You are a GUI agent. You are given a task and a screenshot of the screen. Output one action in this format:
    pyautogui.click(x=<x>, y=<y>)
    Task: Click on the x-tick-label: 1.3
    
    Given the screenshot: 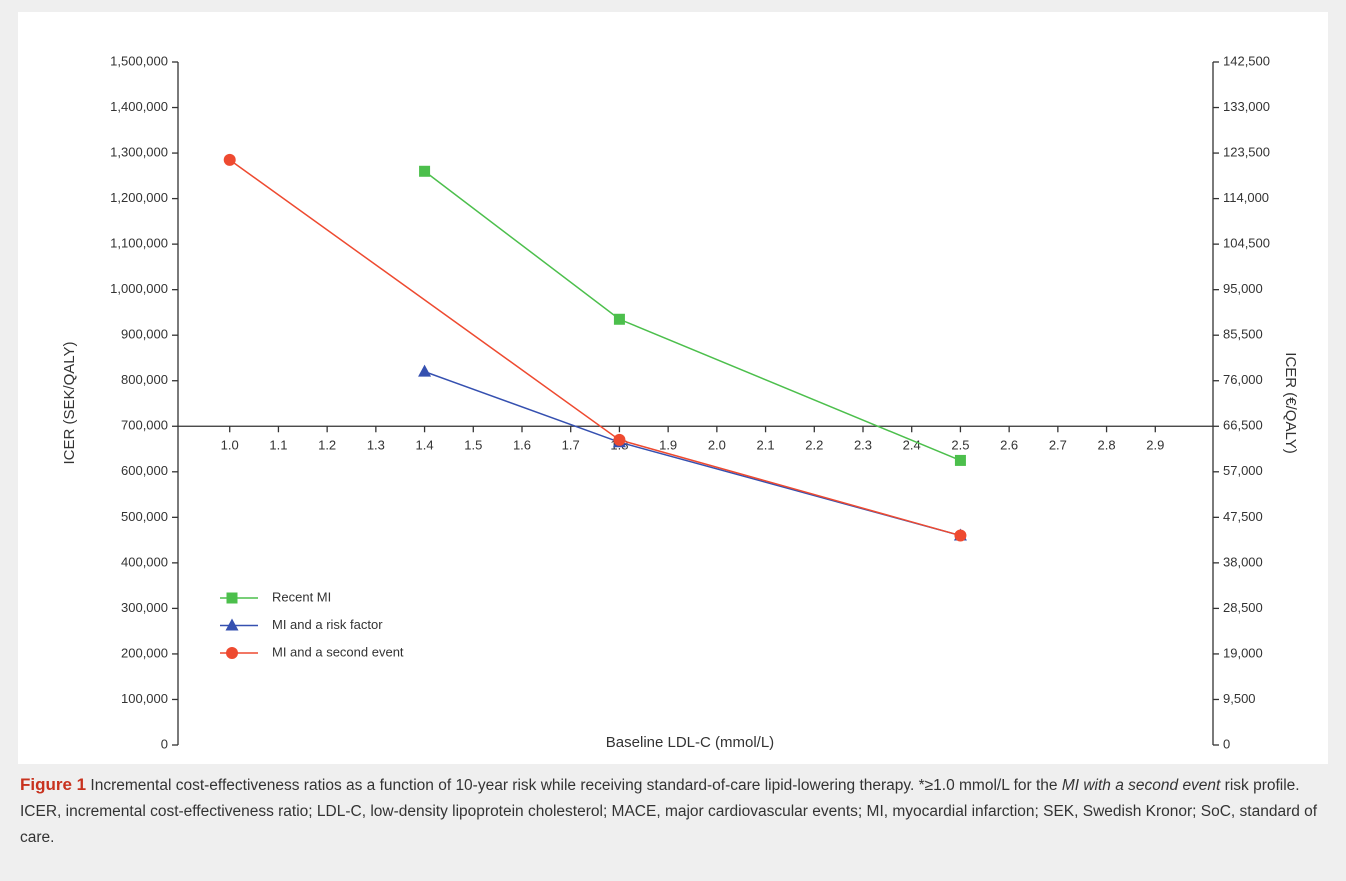 What is the action you would take?
    pyautogui.click(x=376, y=445)
    